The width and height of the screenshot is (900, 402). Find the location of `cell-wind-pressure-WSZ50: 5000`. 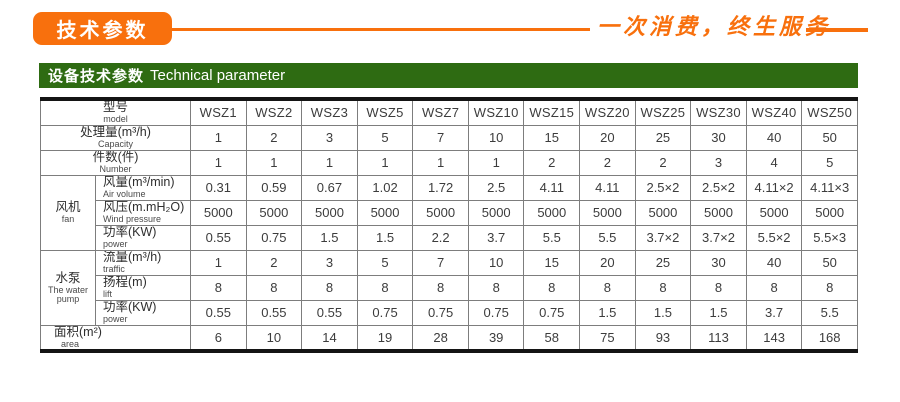

cell-wind-pressure-WSZ50: 5000 is located at coordinates (829, 212).